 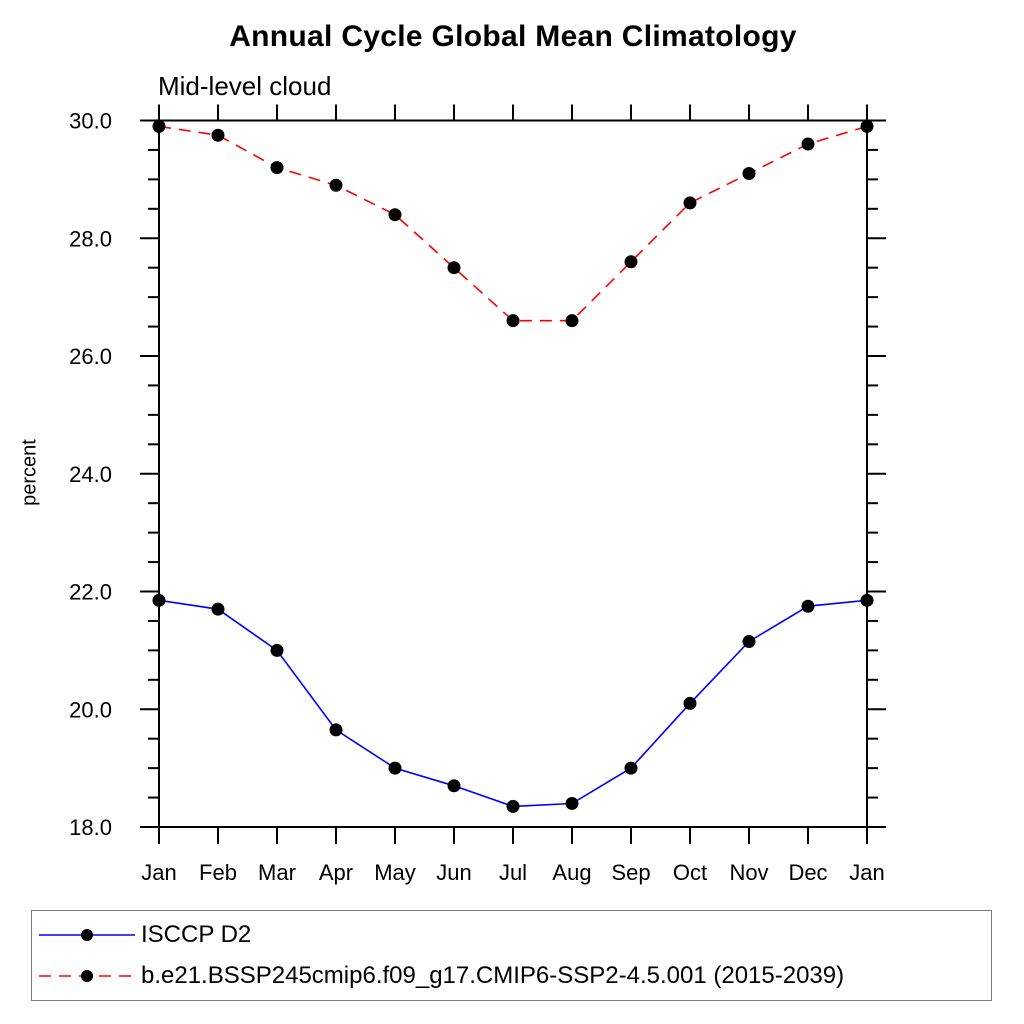 I want to click on y-tick-label: 26.0, so click(x=90, y=356).